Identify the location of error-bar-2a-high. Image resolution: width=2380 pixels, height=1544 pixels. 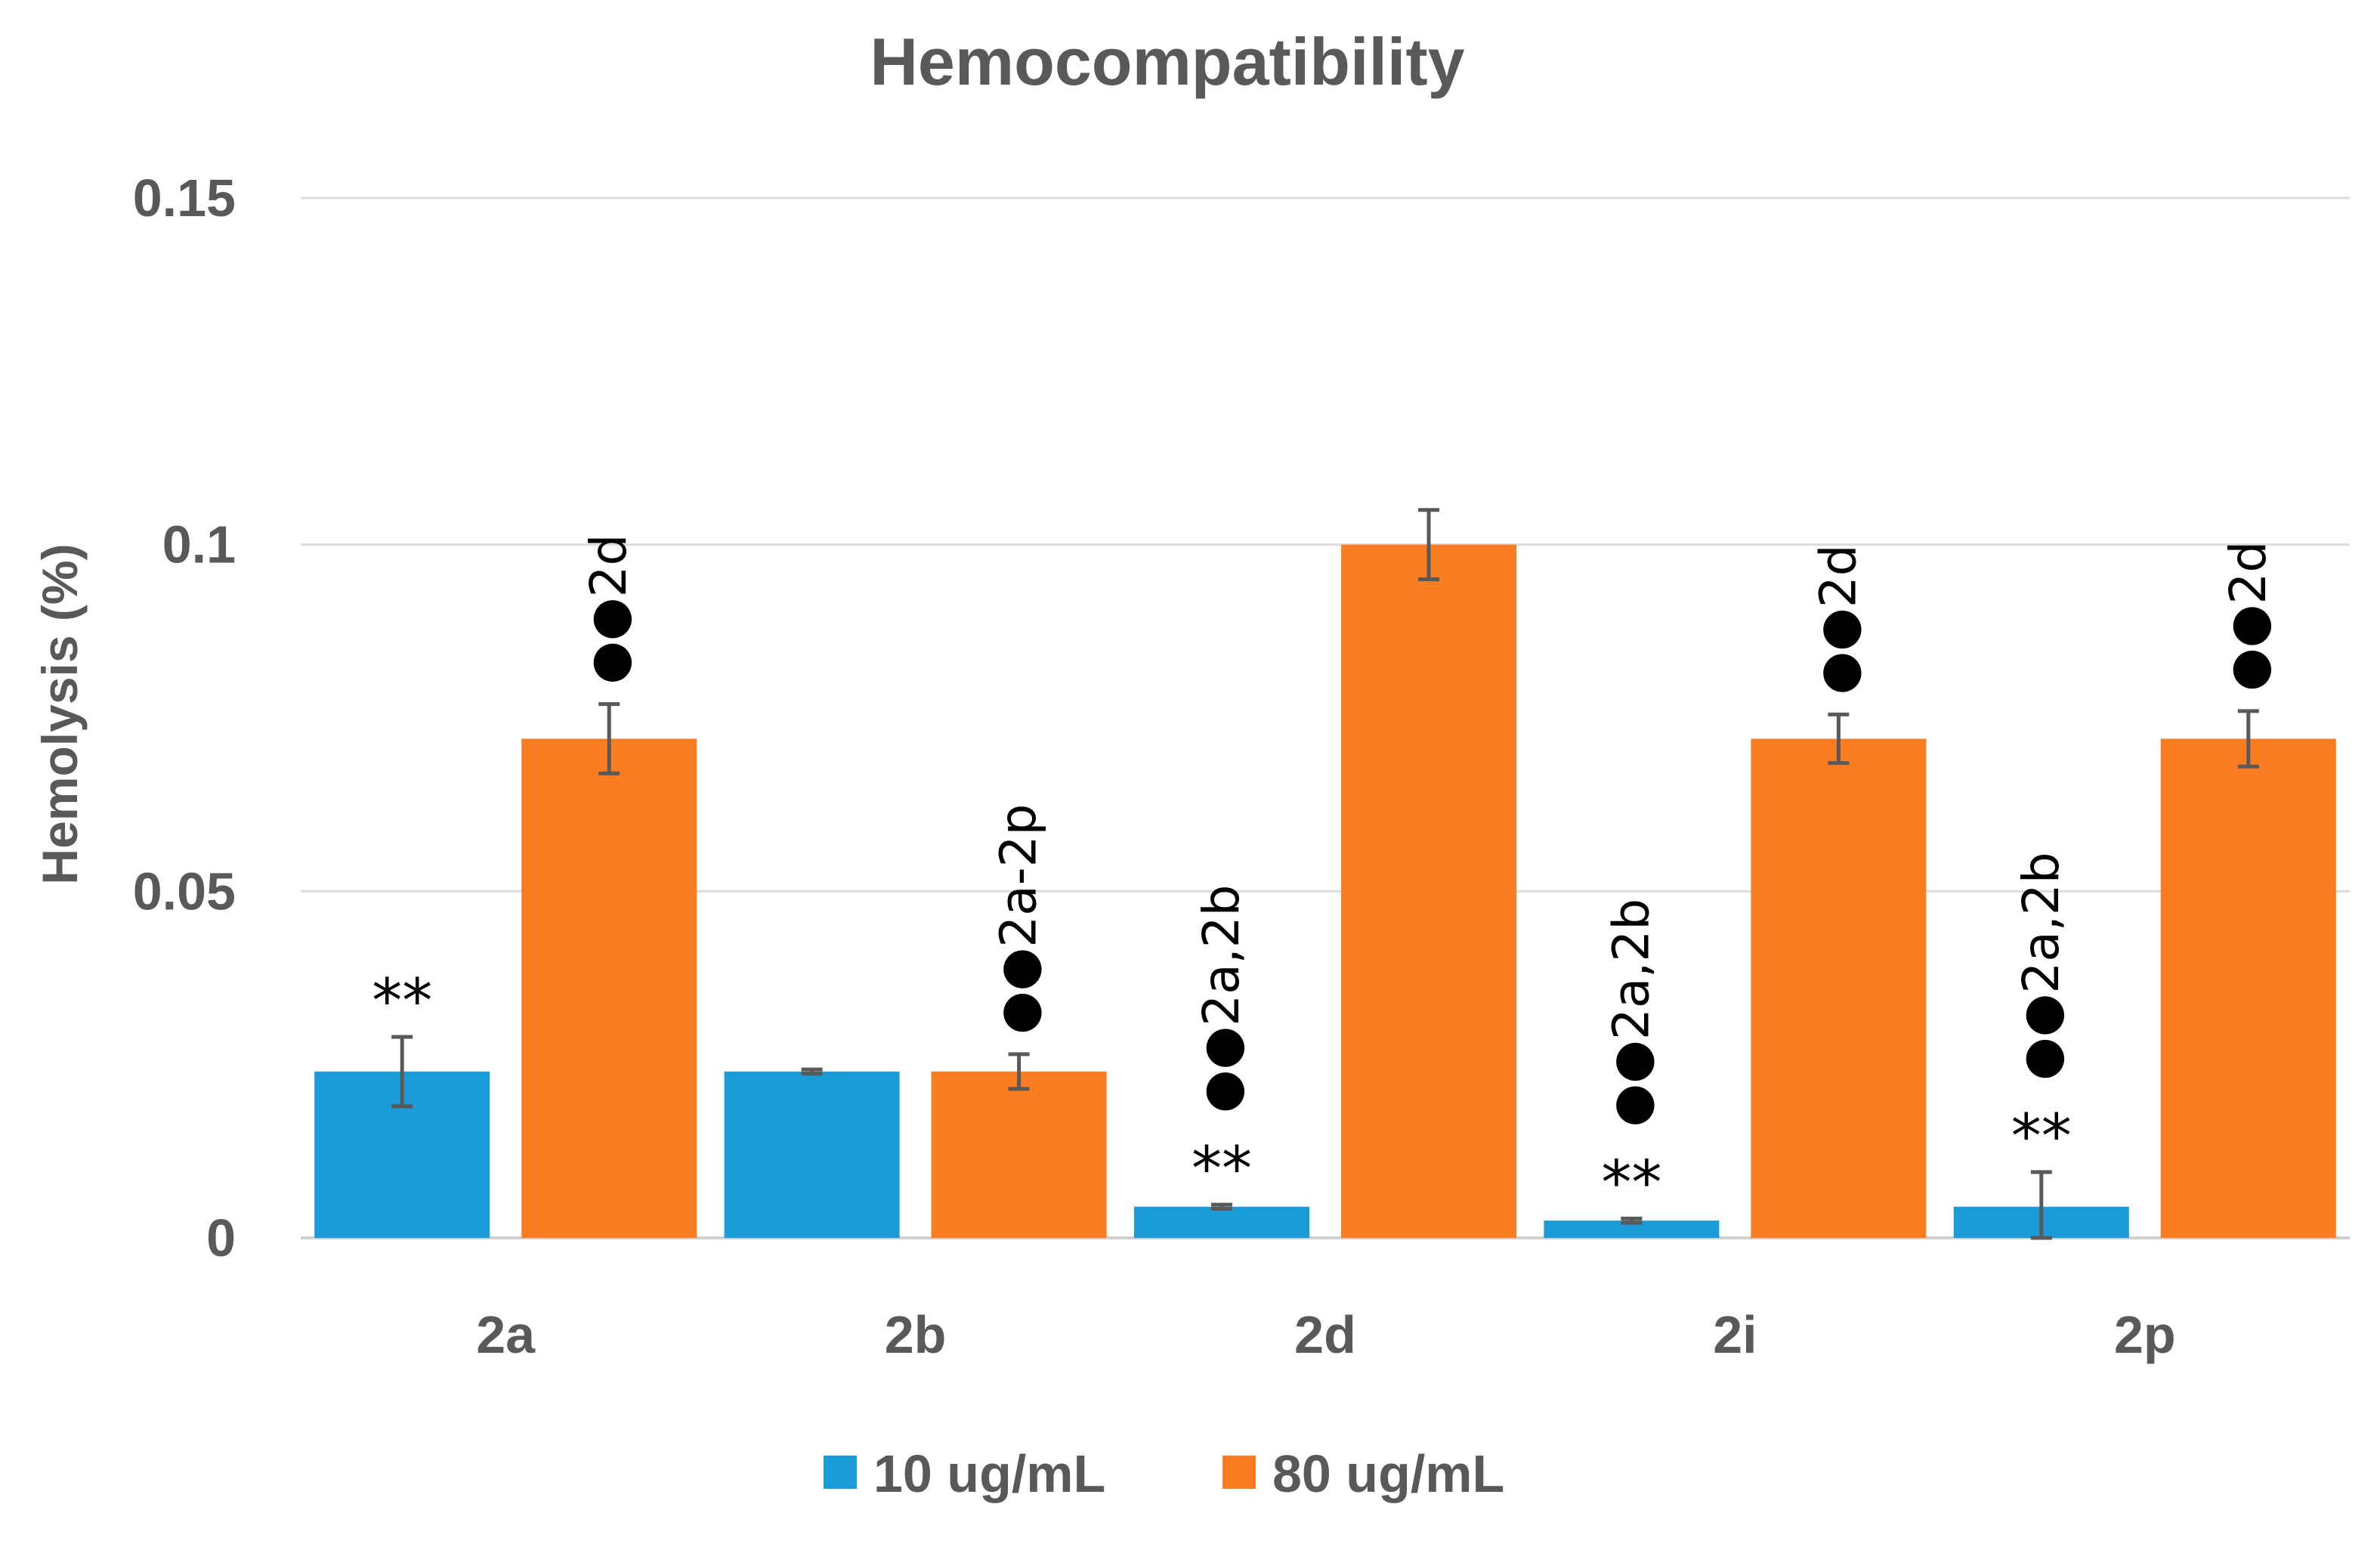
(609, 738).